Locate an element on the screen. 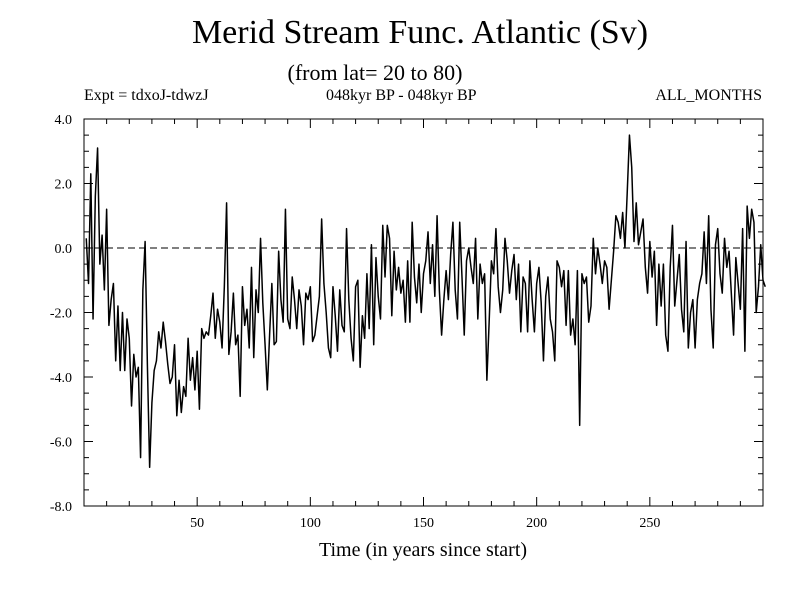 Image resolution: width=800 pixels, height=600 pixels. x-tick-label: 150 is located at coordinates (423, 523).